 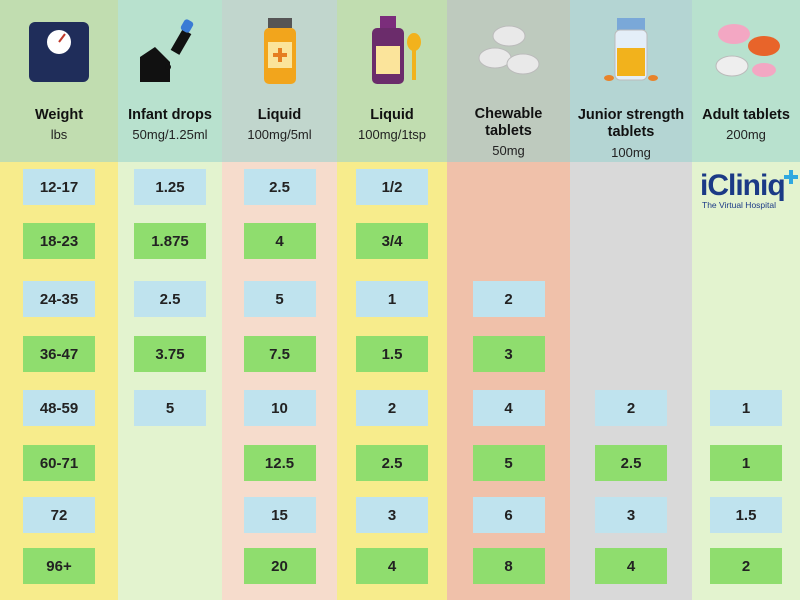 I want to click on table-cell: 6, so click(x=508, y=515).